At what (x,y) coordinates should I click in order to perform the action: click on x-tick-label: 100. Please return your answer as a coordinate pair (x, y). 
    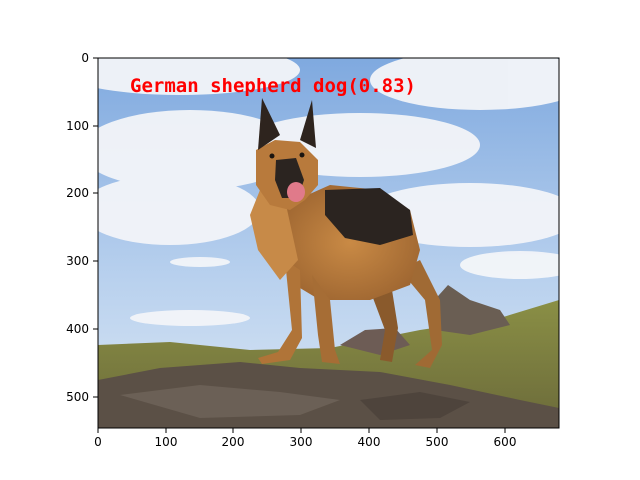
    Looking at the image, I should click on (166, 442).